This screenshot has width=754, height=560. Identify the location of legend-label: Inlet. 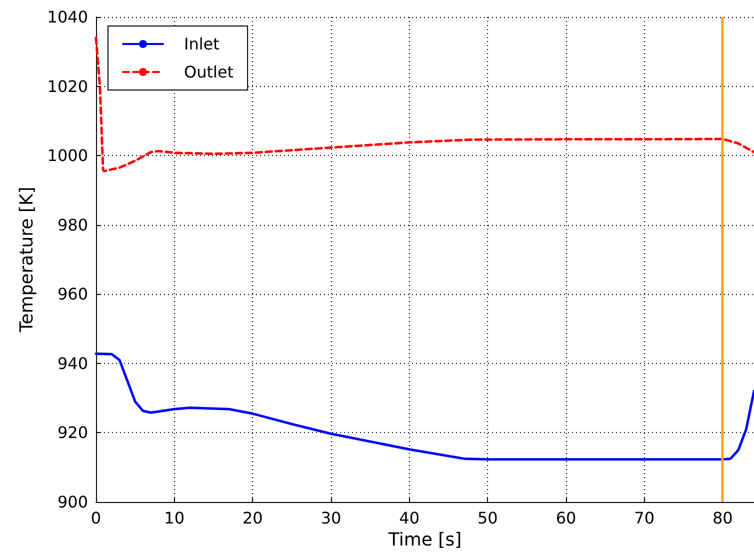
(202, 44).